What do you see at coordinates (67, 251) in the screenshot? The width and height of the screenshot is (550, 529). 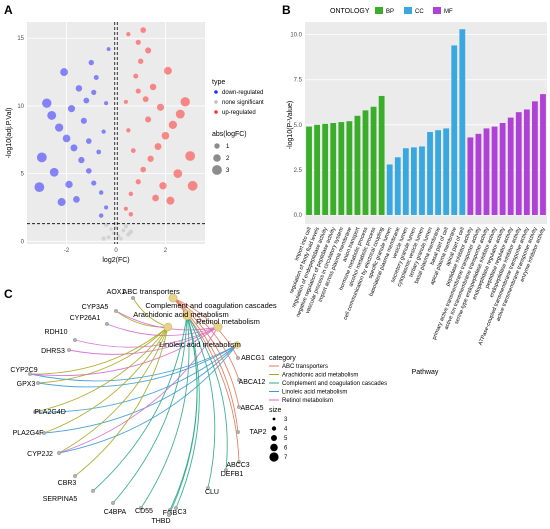 I see `volcano-x-tick-label: -2` at bounding box center [67, 251].